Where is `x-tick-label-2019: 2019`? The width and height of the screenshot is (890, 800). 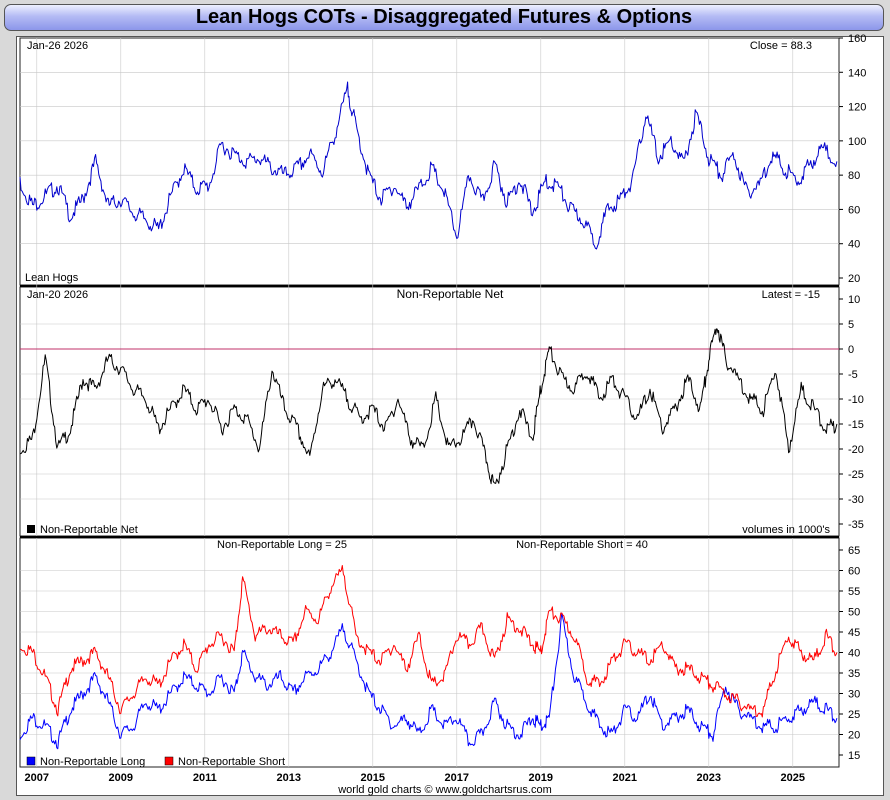
x-tick-label-2019: 2019 is located at coordinates (541, 778).